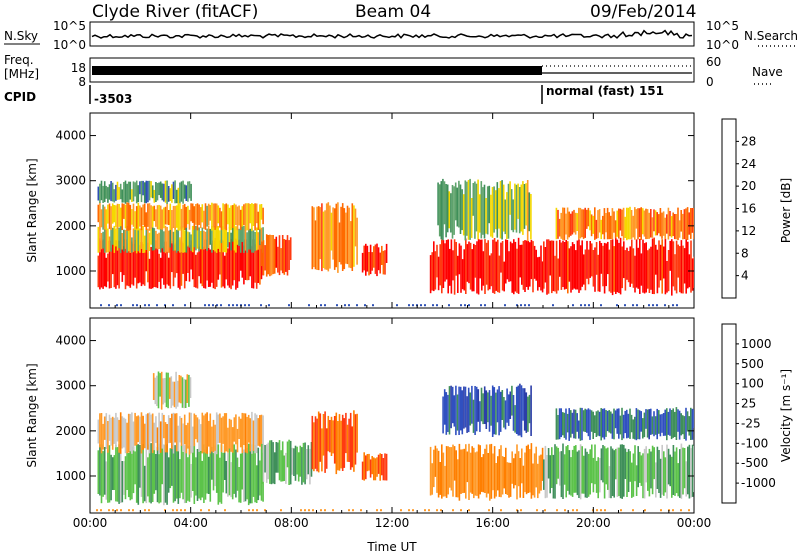 Image resolution: width=800 pixels, height=554 pixels. I want to click on cpid-label: CPID, so click(20, 97).